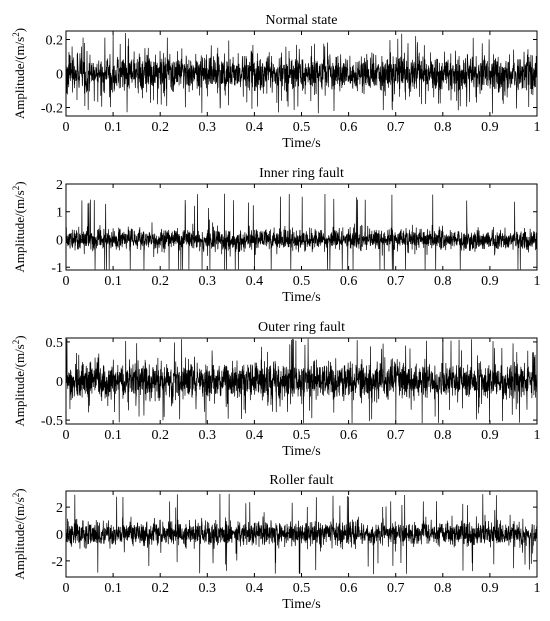 The height and width of the screenshot is (621, 550). Describe the element at coordinates (52, 109) in the screenshot. I see `y-tick-label: -0.2` at that location.